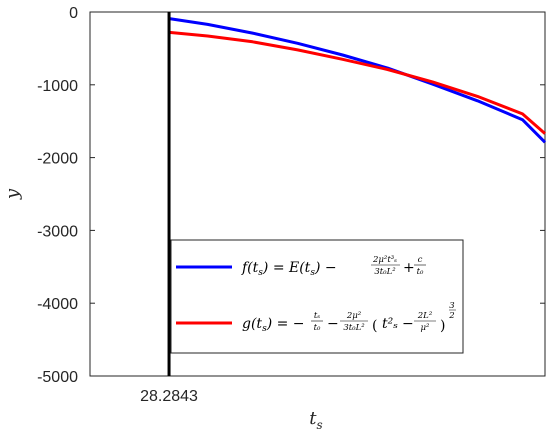 The width and height of the screenshot is (550, 433). What do you see at coordinates (73, 13) in the screenshot?
I see `y-tick-label: 0` at bounding box center [73, 13].